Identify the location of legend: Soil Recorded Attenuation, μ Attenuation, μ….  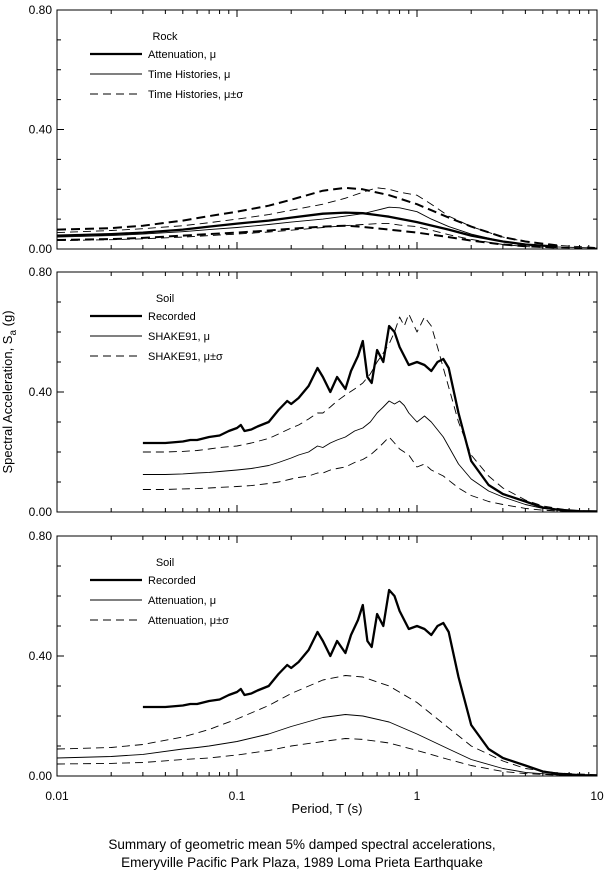
(159, 592).